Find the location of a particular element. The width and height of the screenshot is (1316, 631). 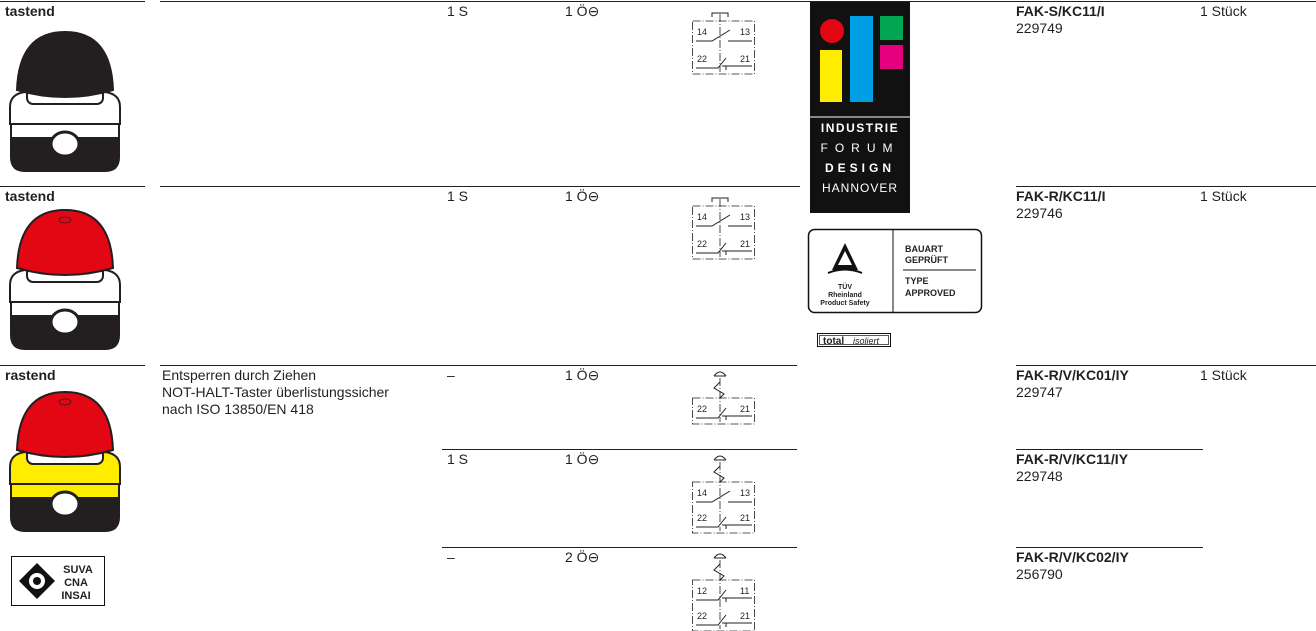

if-text: HANNOVER is located at coordinates (860, 188).